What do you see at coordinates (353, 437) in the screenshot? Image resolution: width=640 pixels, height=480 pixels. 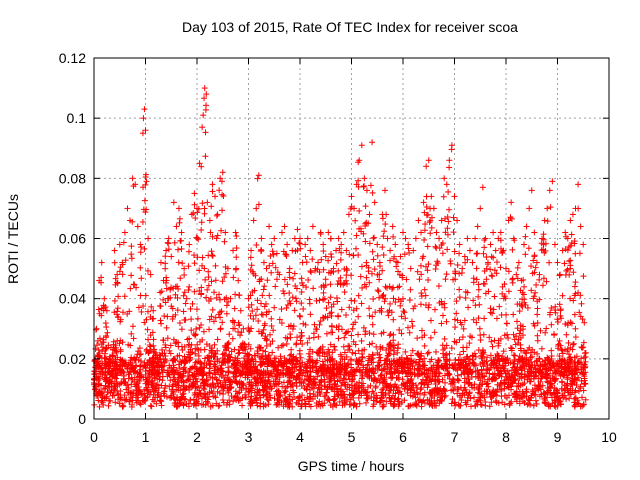 I see `x-tick-labels: 0 1 2 3 4 5 6 7 8 9 10` at bounding box center [353, 437].